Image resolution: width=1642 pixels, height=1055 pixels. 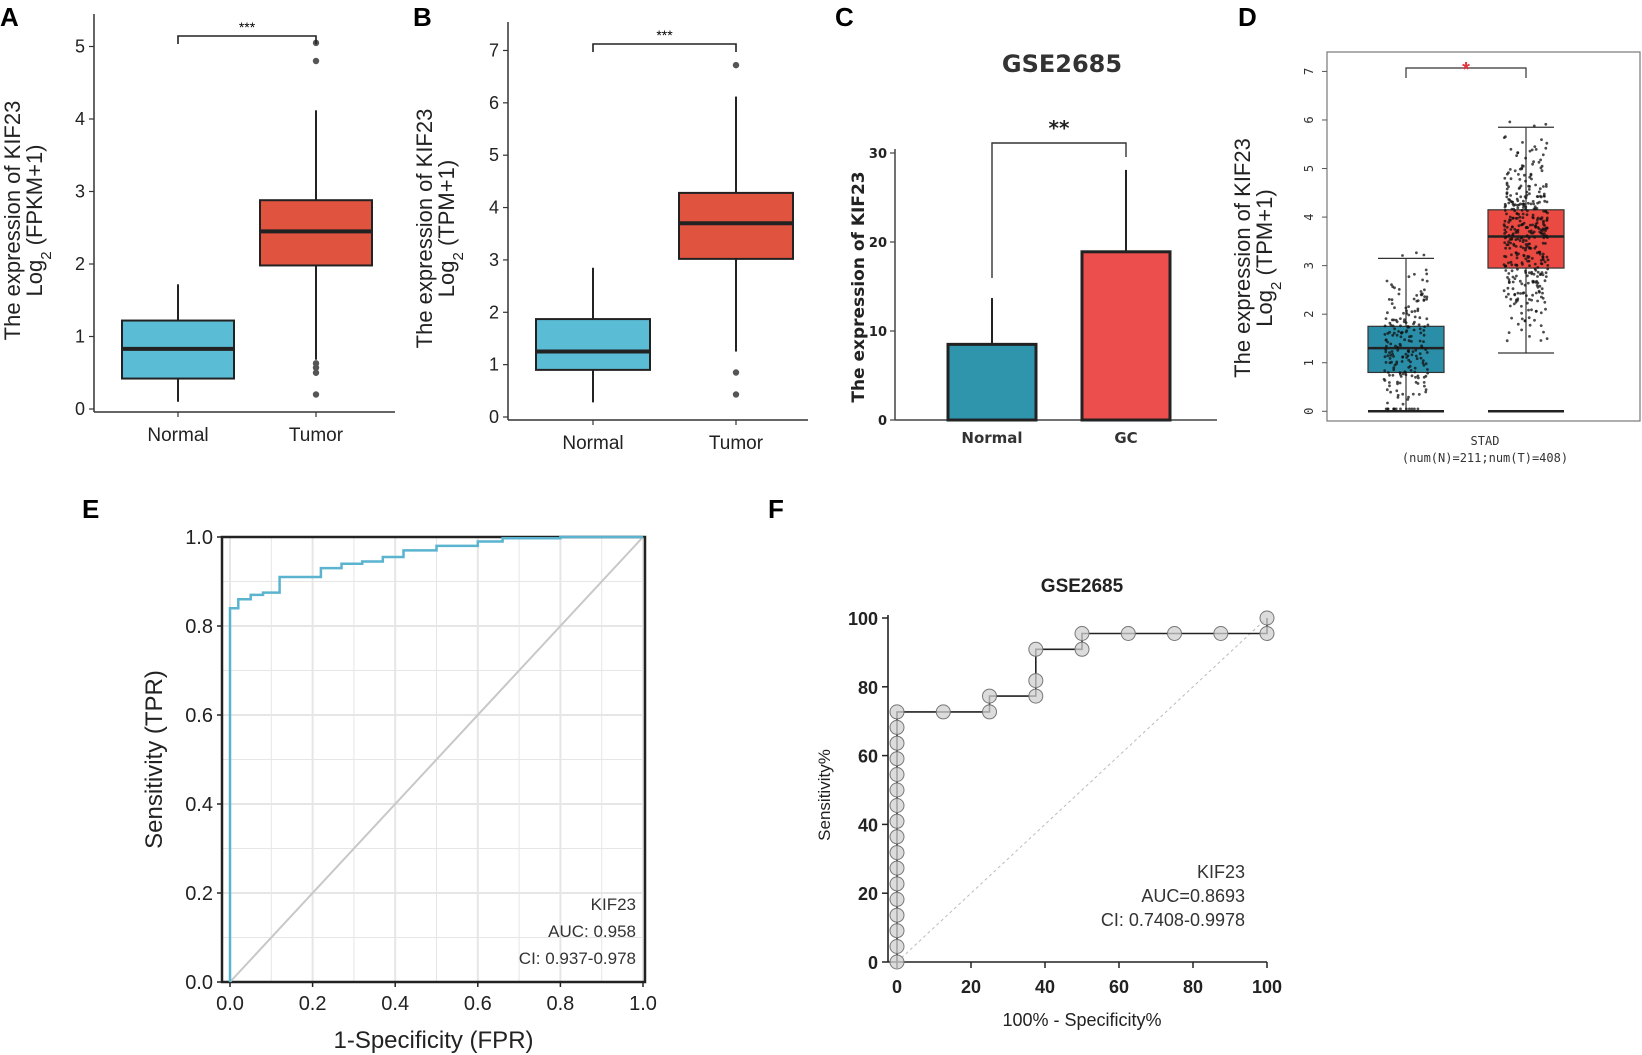 I want to click on diagonal-reference, so click(x=436, y=759).